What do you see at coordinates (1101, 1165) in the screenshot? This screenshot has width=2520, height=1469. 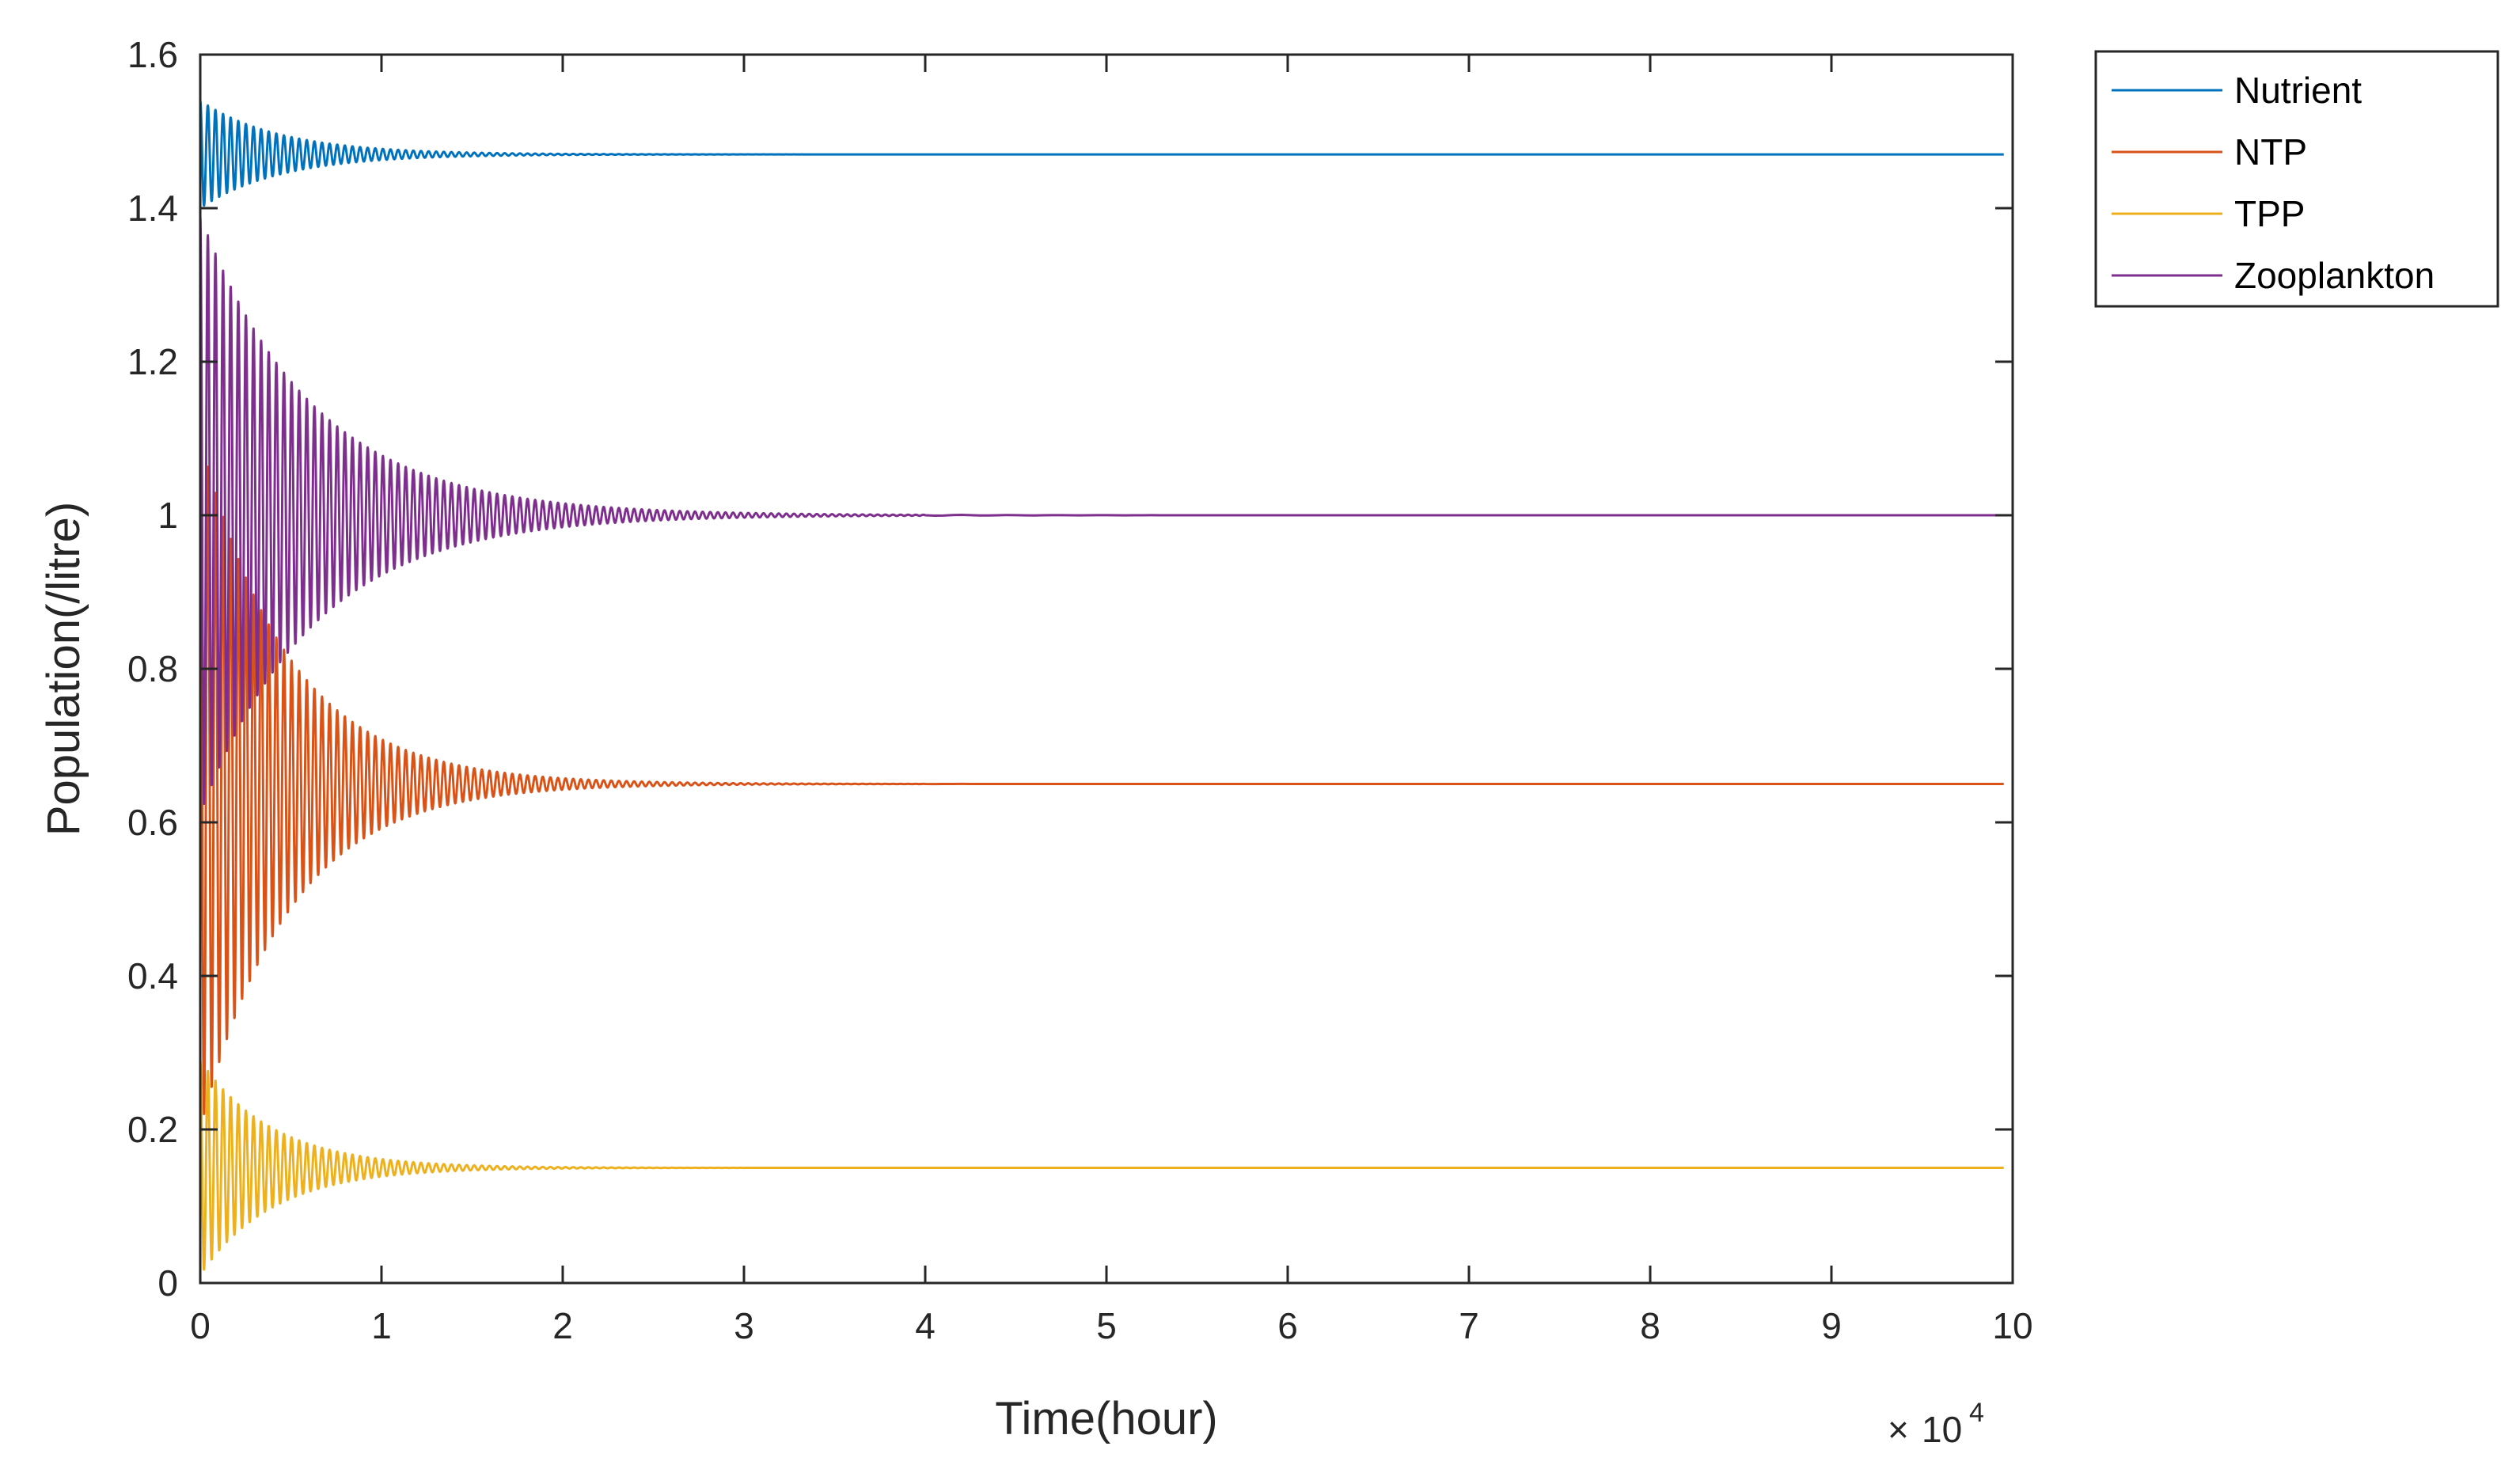 I see `series-line-tpp` at bounding box center [1101, 1165].